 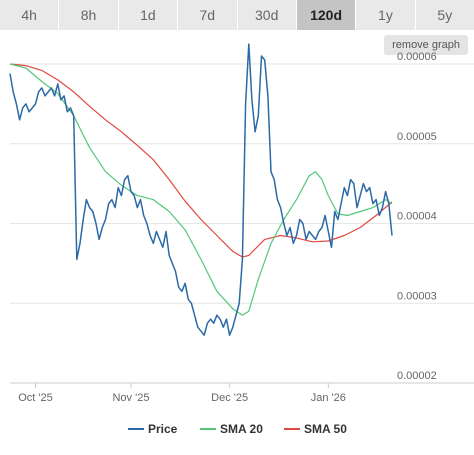 I want to click on legend-label: SMA 50, so click(x=325, y=429).